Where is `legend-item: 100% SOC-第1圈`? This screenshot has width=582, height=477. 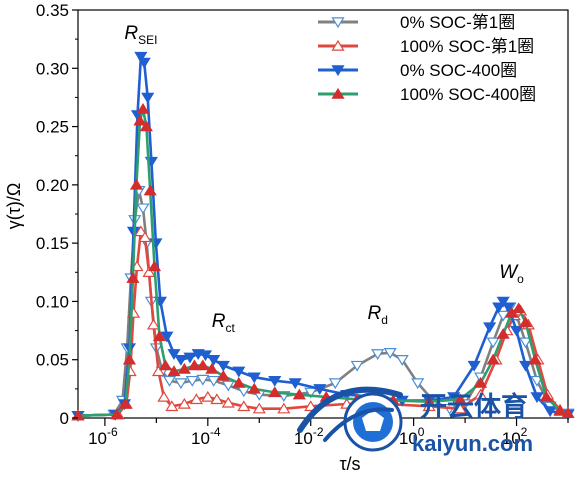
legend-item: 100% SOC-第1圈 is located at coordinates (426, 46).